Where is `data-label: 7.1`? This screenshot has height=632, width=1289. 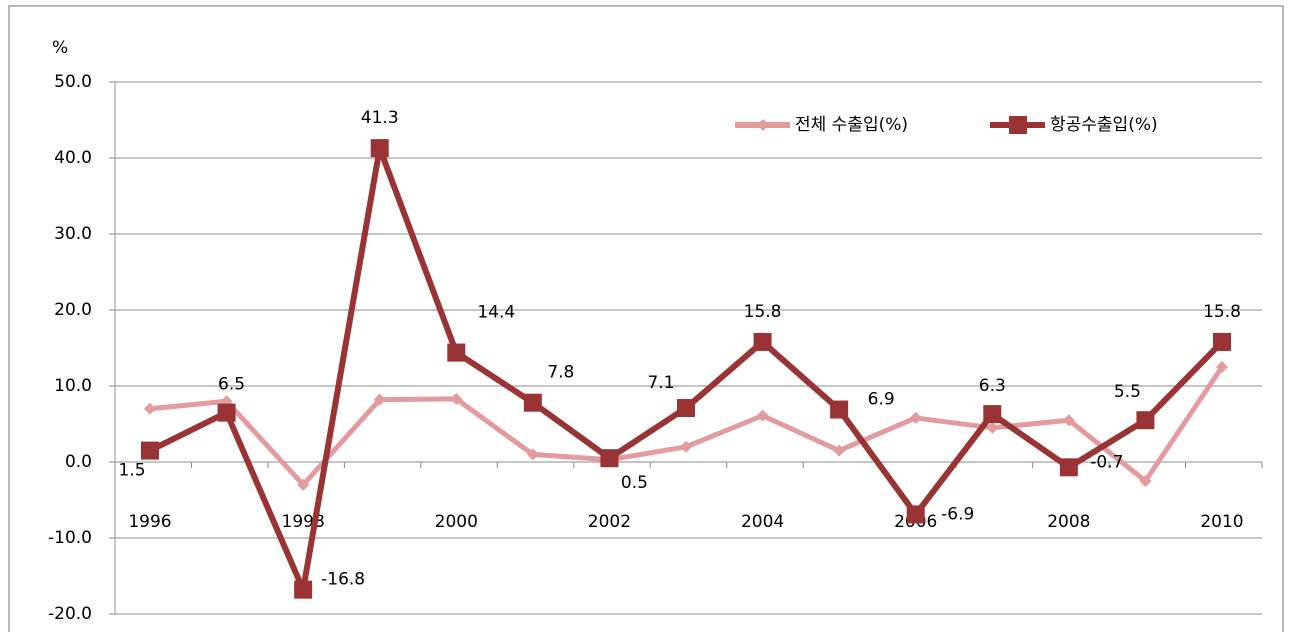 data-label: 7.1 is located at coordinates (660, 383).